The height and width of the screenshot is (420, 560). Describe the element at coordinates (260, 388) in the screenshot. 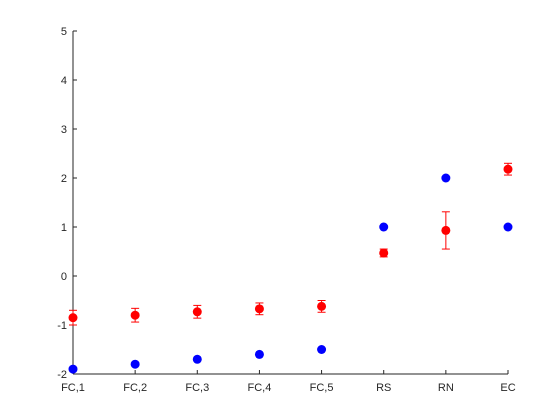

I see `x-tick-label: FC,4` at that location.